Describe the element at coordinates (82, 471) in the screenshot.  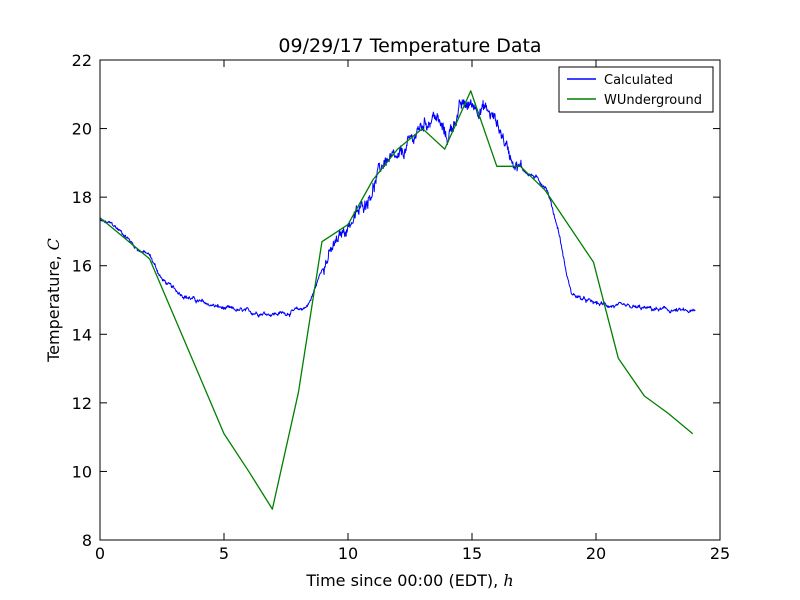
I see `y-tick-label: 10` at that location.